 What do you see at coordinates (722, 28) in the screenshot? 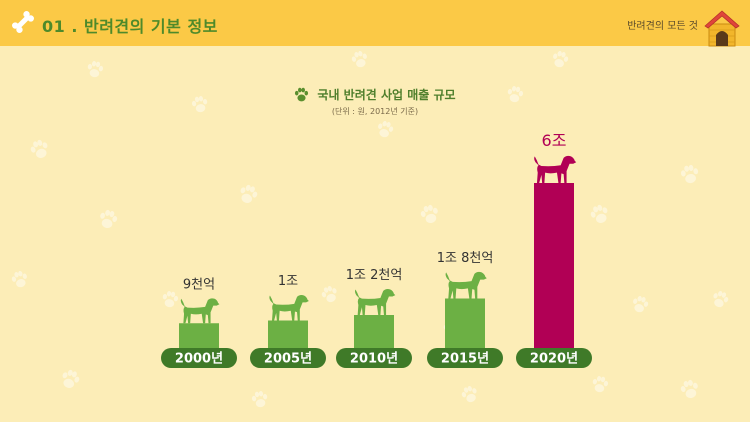
I see `doghouse-icon` at bounding box center [722, 28].